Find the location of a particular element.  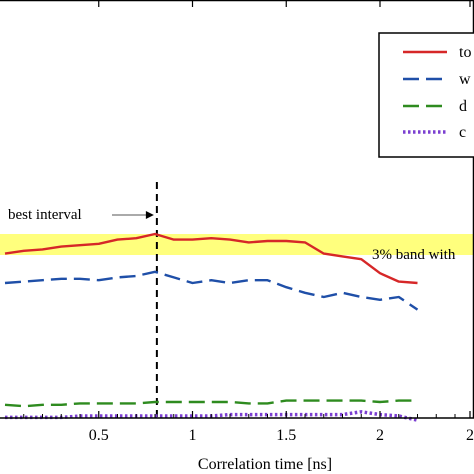

x-axis-label: Correlation time [ns] is located at coordinates (265, 464).